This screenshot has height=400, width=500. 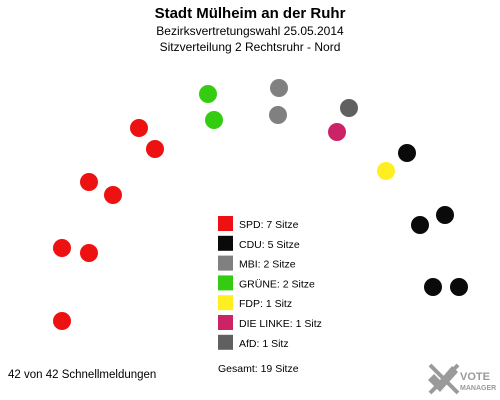 What do you see at coordinates (267, 265) in the screenshot?
I see `legend-label-mbi: MBI: 2 Sitze` at bounding box center [267, 265].